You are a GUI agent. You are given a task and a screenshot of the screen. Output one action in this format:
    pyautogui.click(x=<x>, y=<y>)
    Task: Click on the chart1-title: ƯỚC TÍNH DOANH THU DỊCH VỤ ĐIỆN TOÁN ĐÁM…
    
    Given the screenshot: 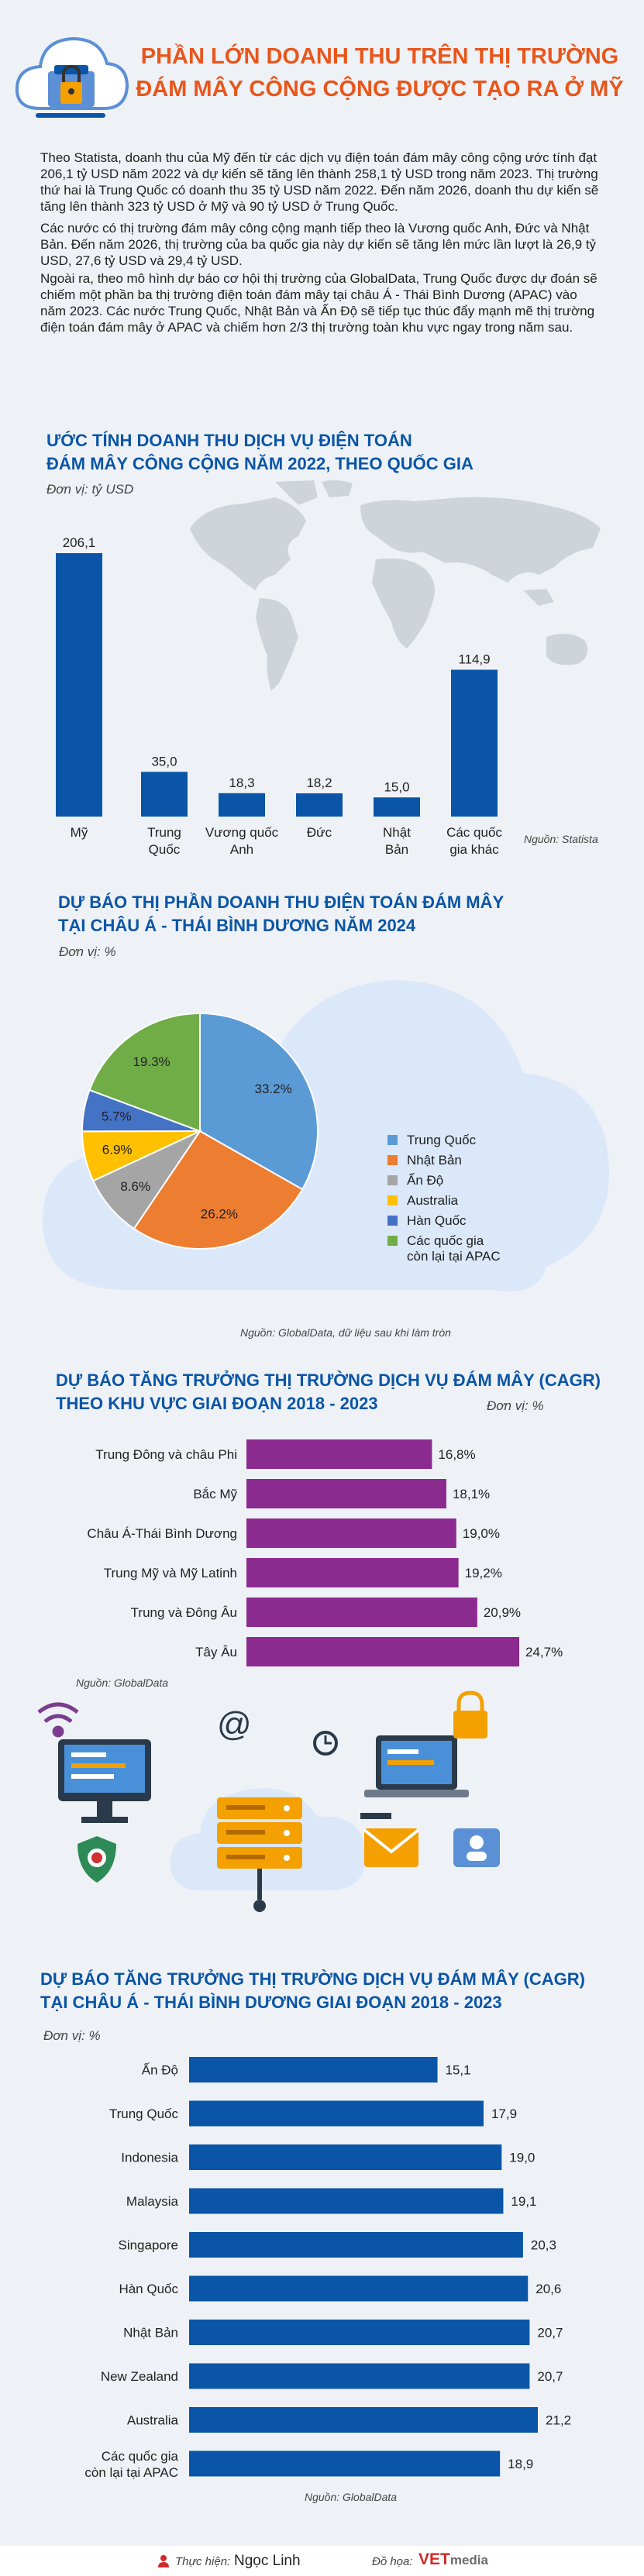 What is the action you would take?
    pyautogui.click(x=317, y=452)
    